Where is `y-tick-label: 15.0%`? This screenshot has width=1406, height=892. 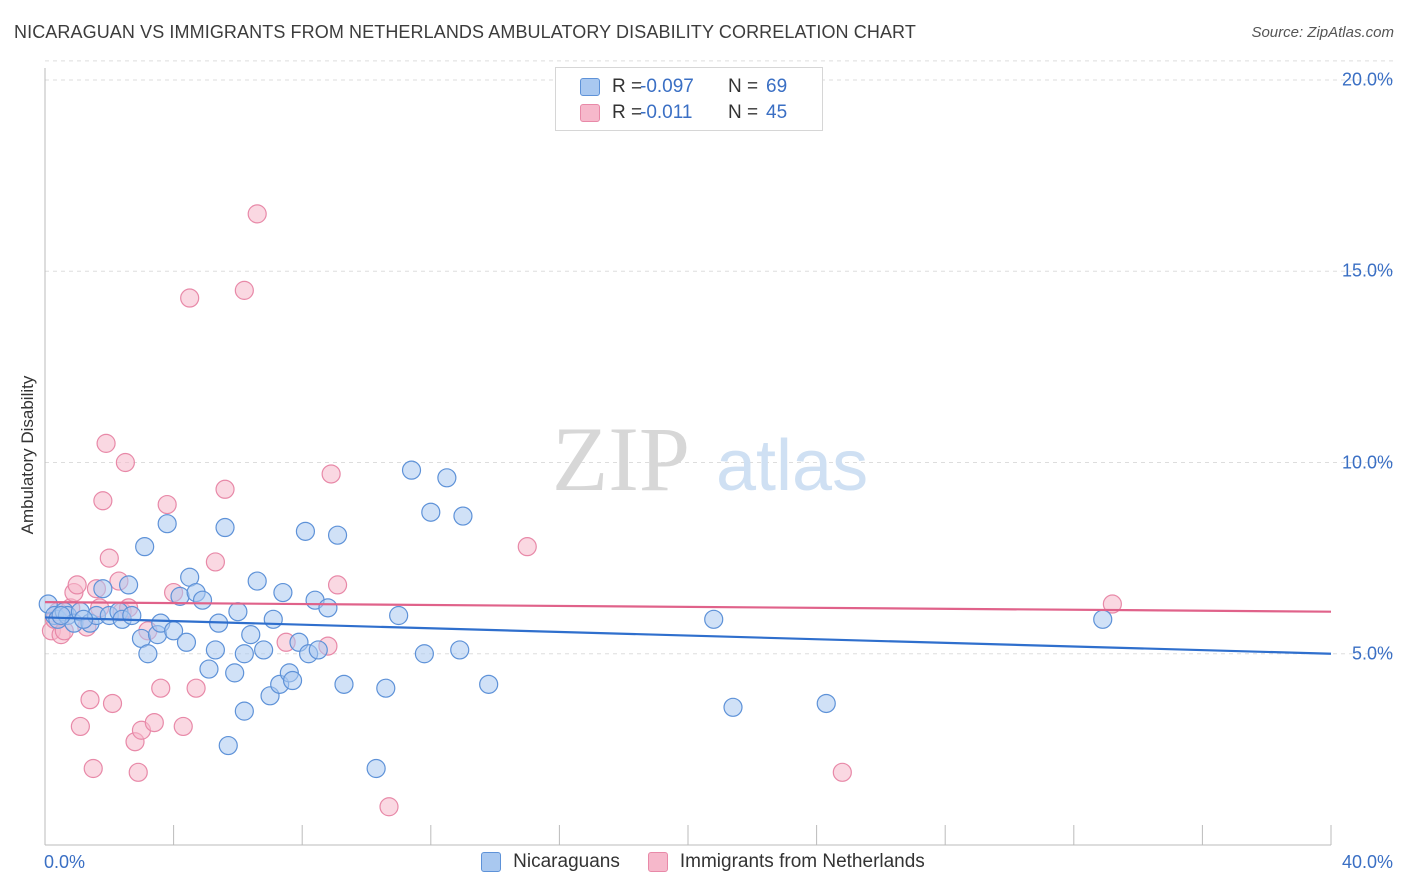
y-tick-label: 15.0% is located at coordinates (1367, 270).